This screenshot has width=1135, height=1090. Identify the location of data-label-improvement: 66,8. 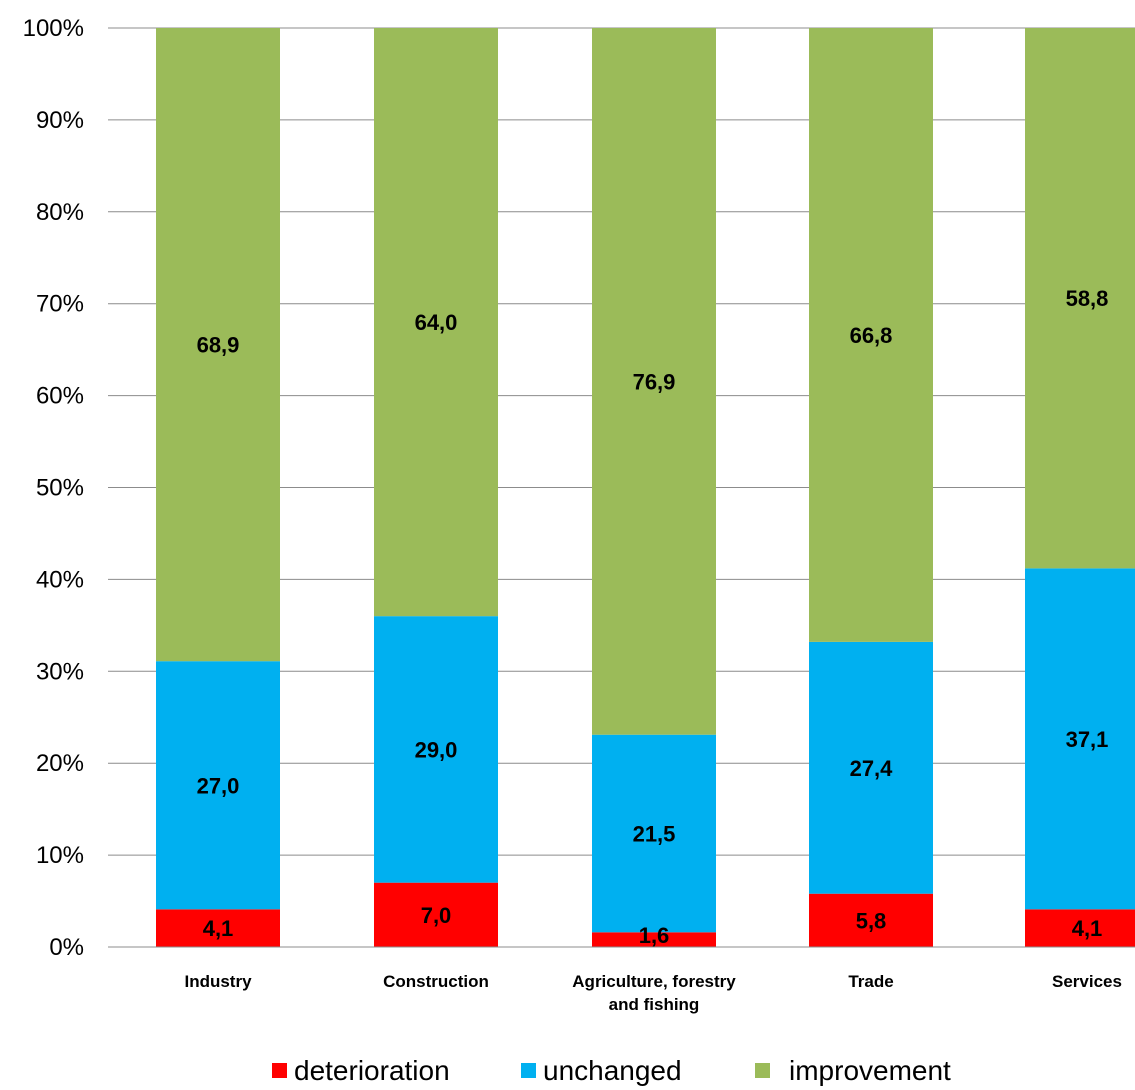
(871, 335).